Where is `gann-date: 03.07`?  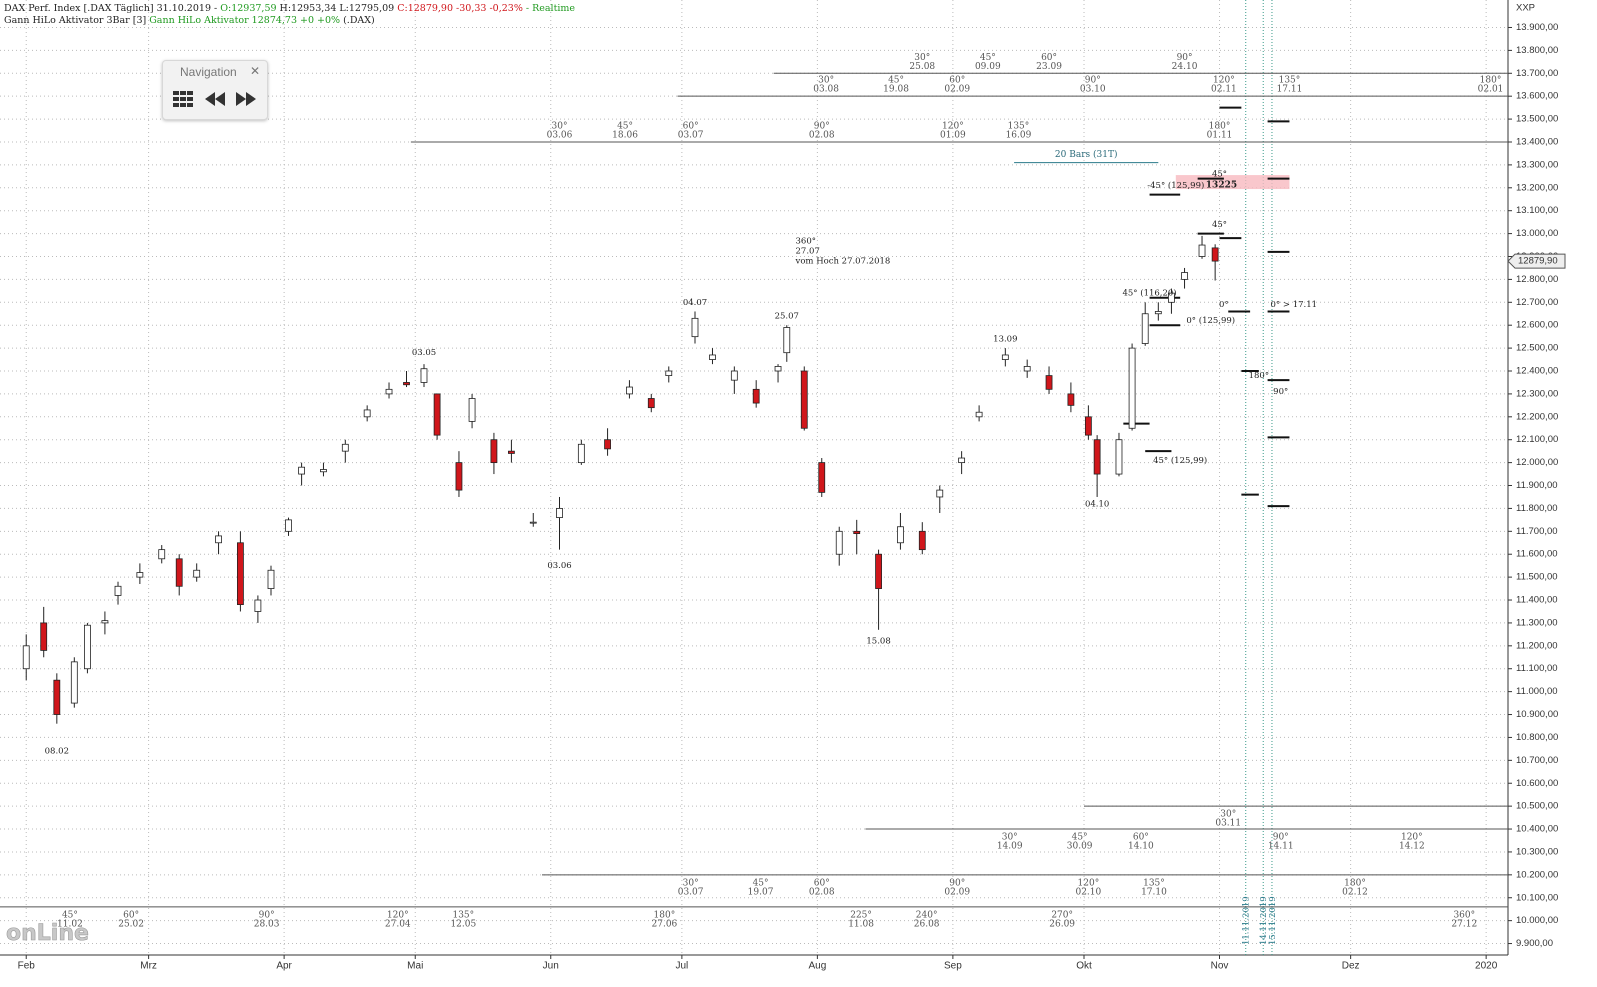 gann-date: 03.07 is located at coordinates (691, 892).